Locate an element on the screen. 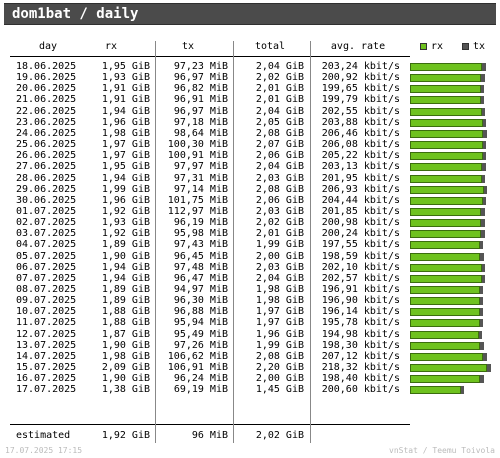 The width and height of the screenshot is (500, 458). header-tx: tx is located at coordinates (188, 46).